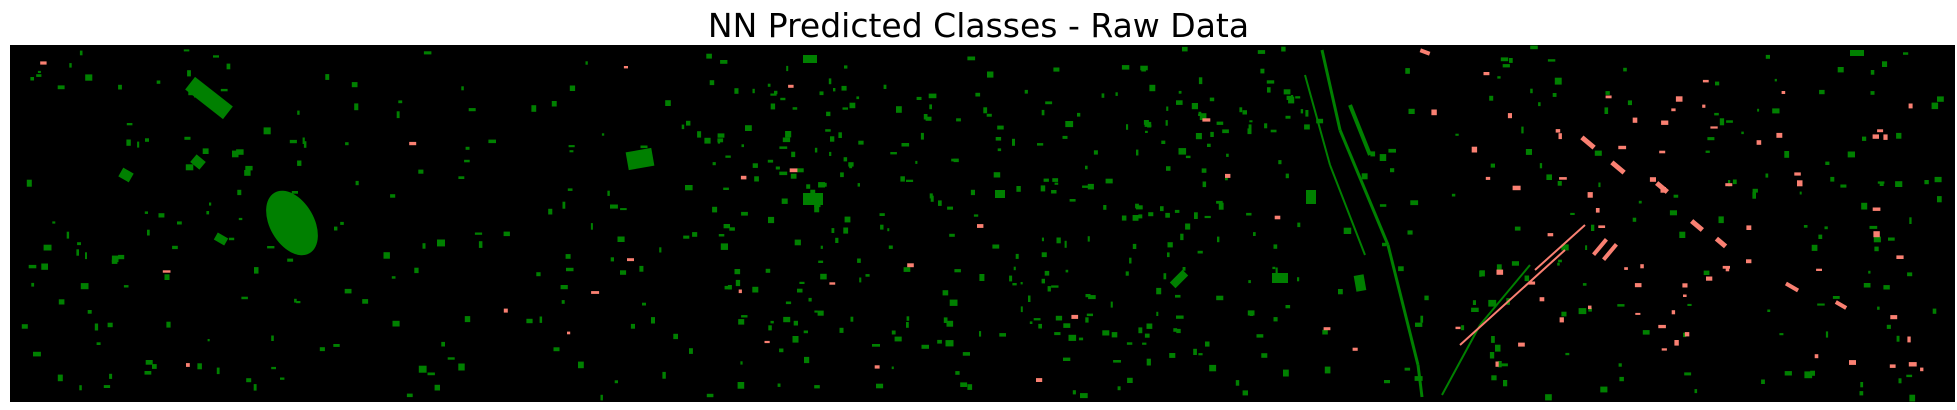 The height and width of the screenshot is (410, 1957). I want to click on map-linear-region, so click(1512, 297).